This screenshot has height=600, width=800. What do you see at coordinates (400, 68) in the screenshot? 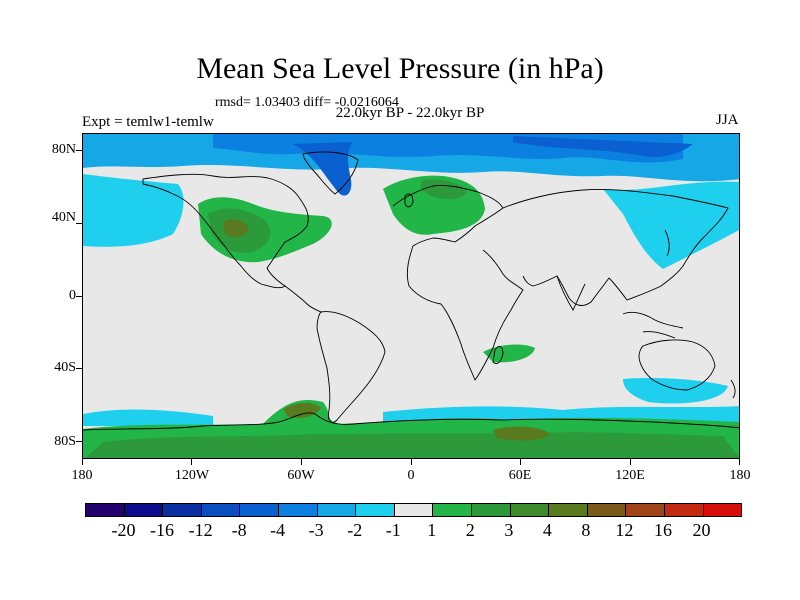
I see `map-title: Mean Sea Level Pressure (in hPa)` at bounding box center [400, 68].